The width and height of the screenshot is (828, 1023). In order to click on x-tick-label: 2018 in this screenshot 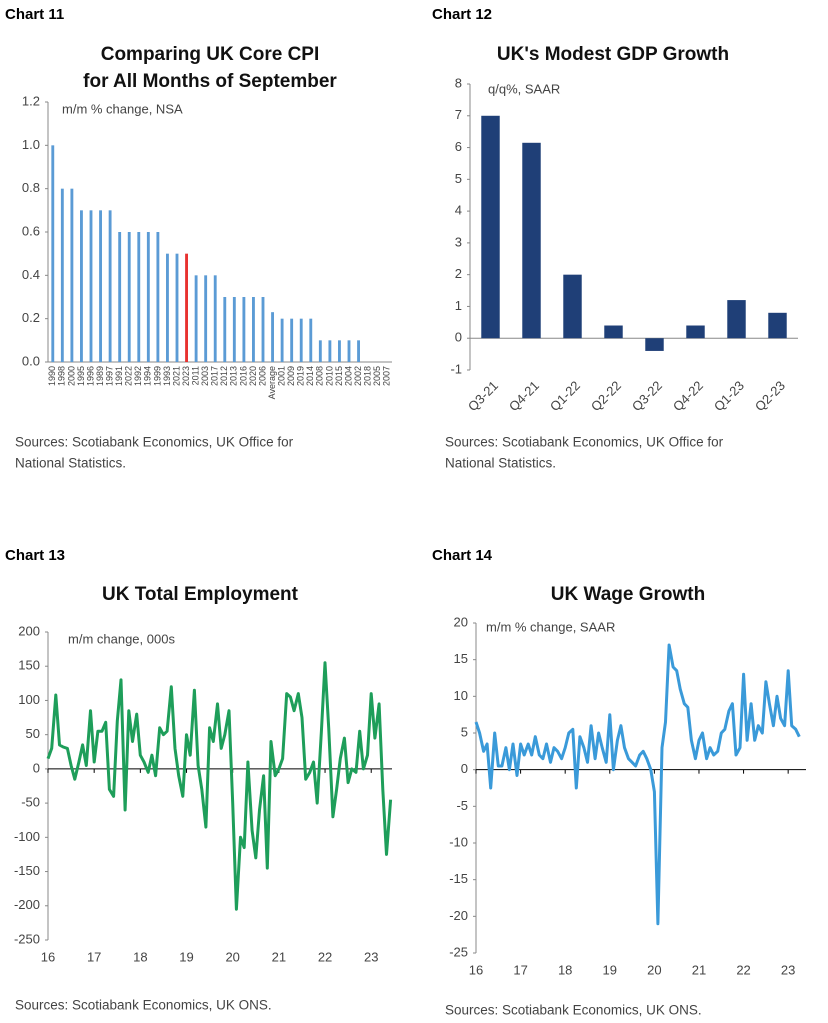, I will do `click(367, 376)`.